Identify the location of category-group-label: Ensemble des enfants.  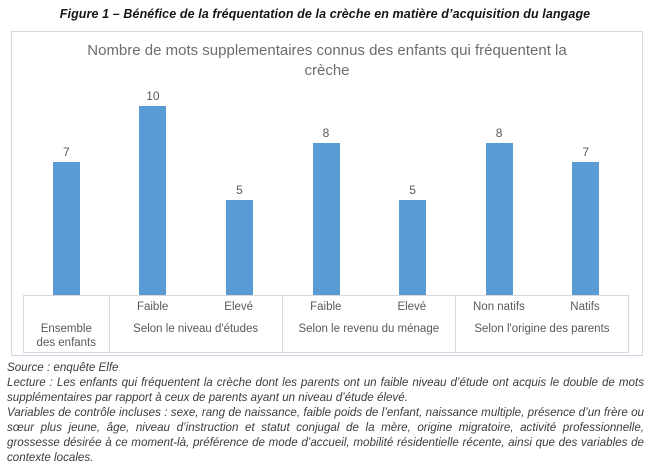
(66, 336).